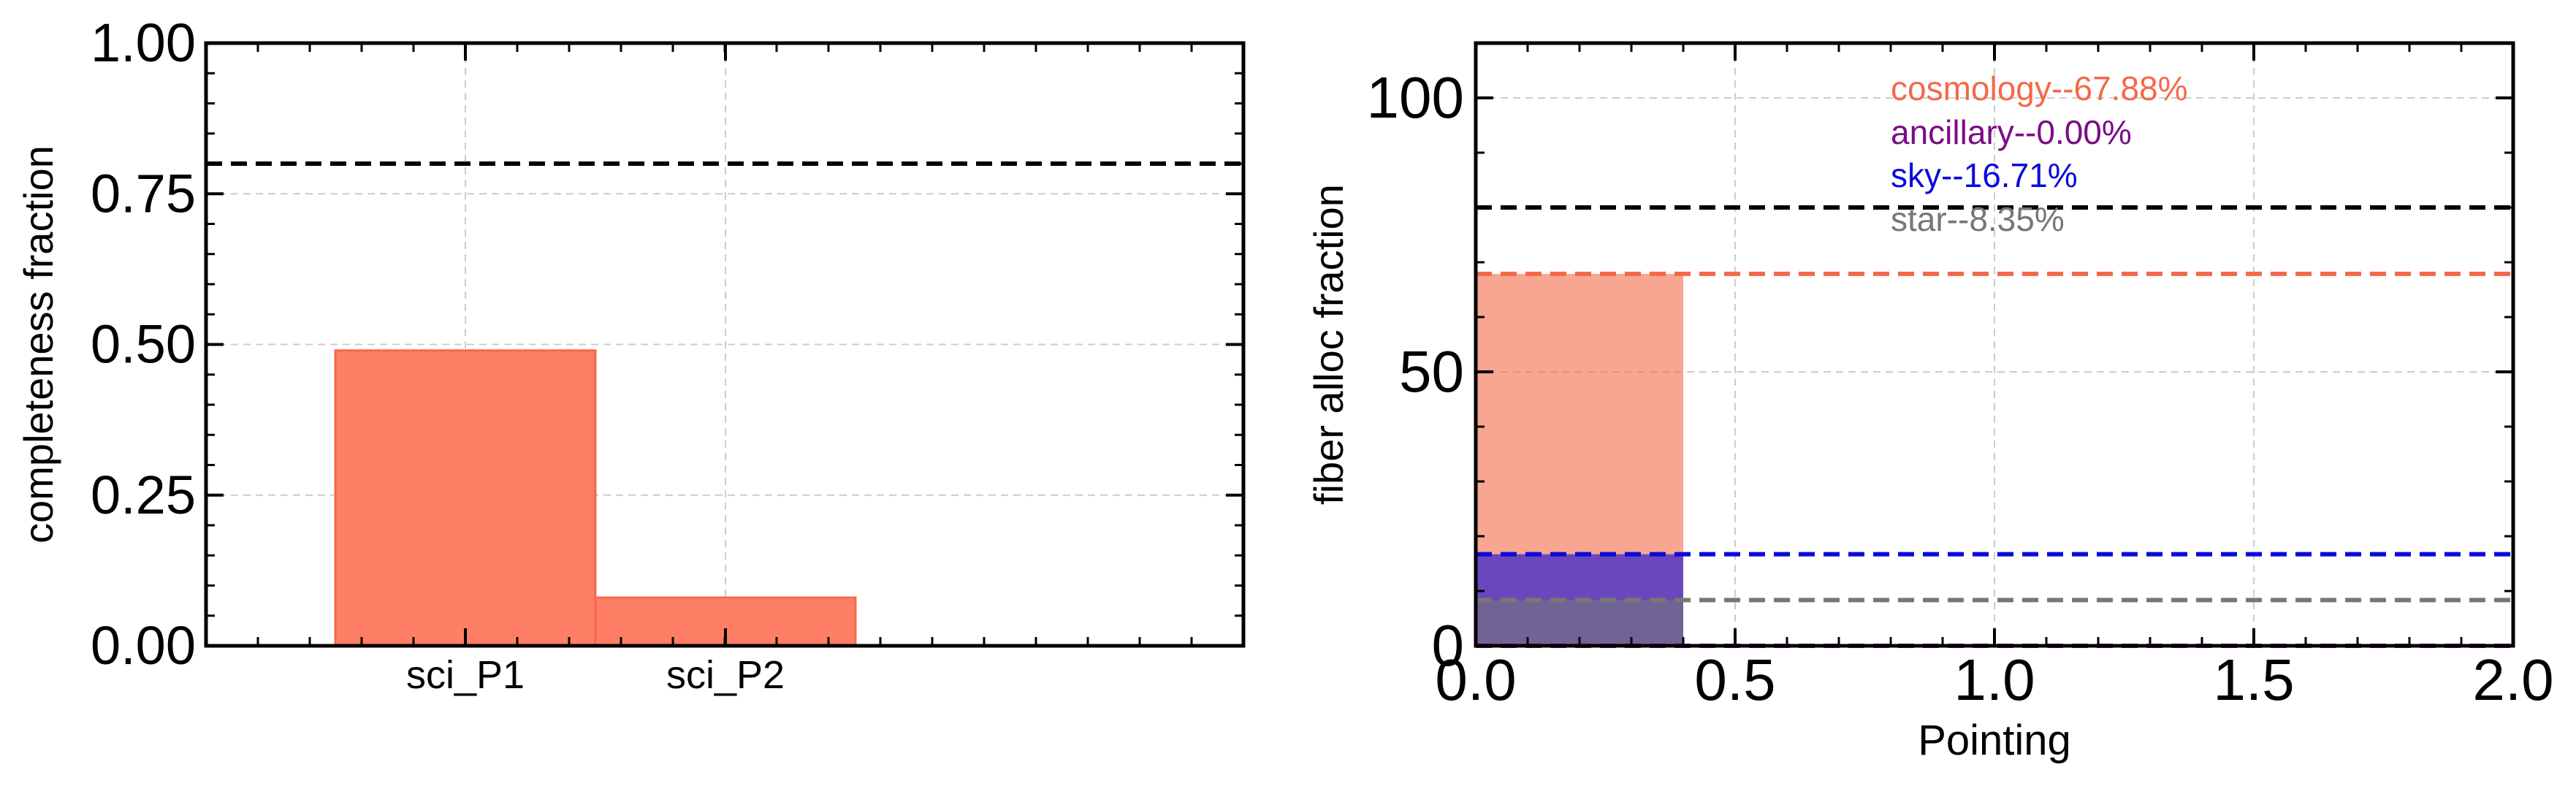 The height and width of the screenshot is (789, 2576). I want to click on y-tick-label: 0, so click(1448, 645).